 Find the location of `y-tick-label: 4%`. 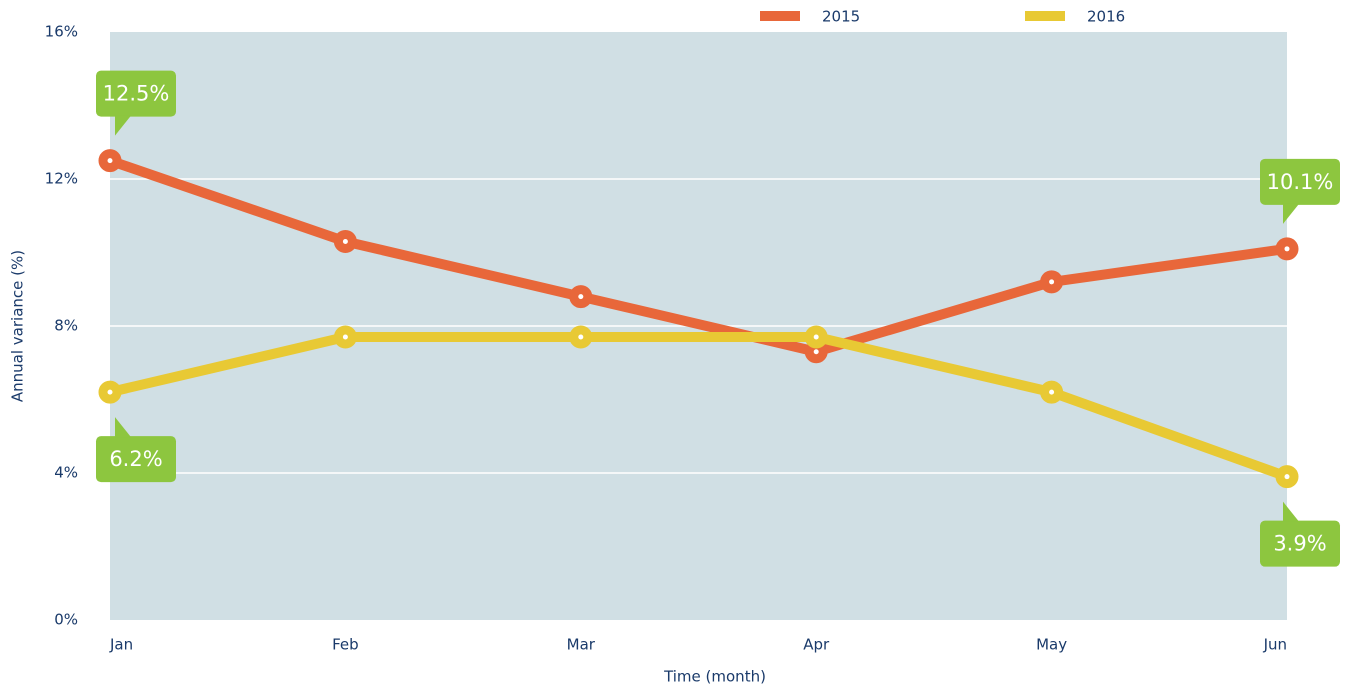

y-tick-label: 4% is located at coordinates (66, 473).